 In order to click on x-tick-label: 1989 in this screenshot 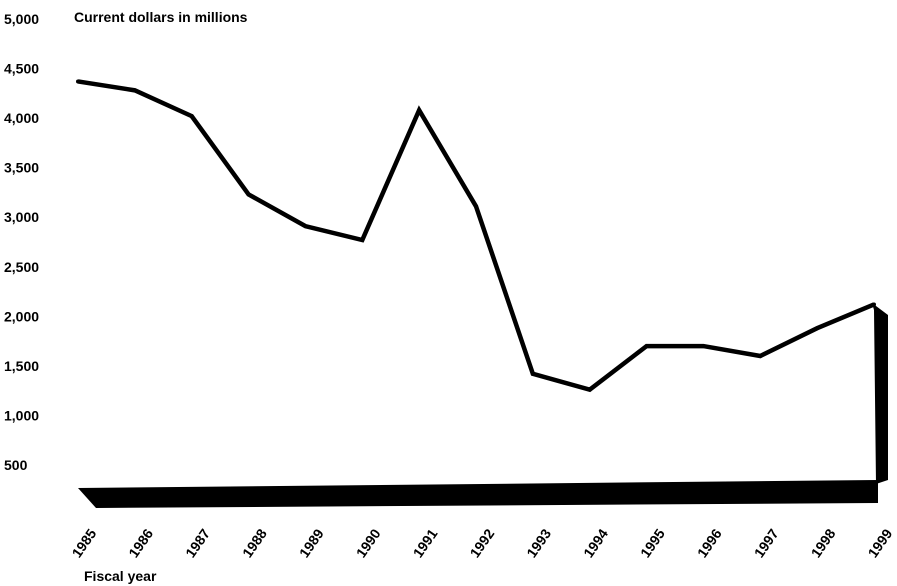, I will do `click(311, 543)`.